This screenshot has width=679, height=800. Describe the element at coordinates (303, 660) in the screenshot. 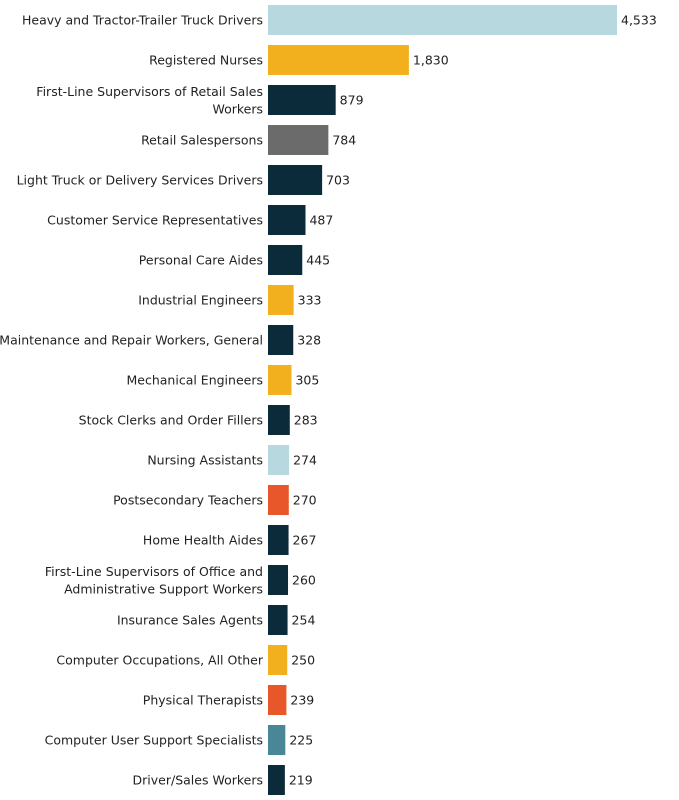

I see `value-label: 250` at that location.